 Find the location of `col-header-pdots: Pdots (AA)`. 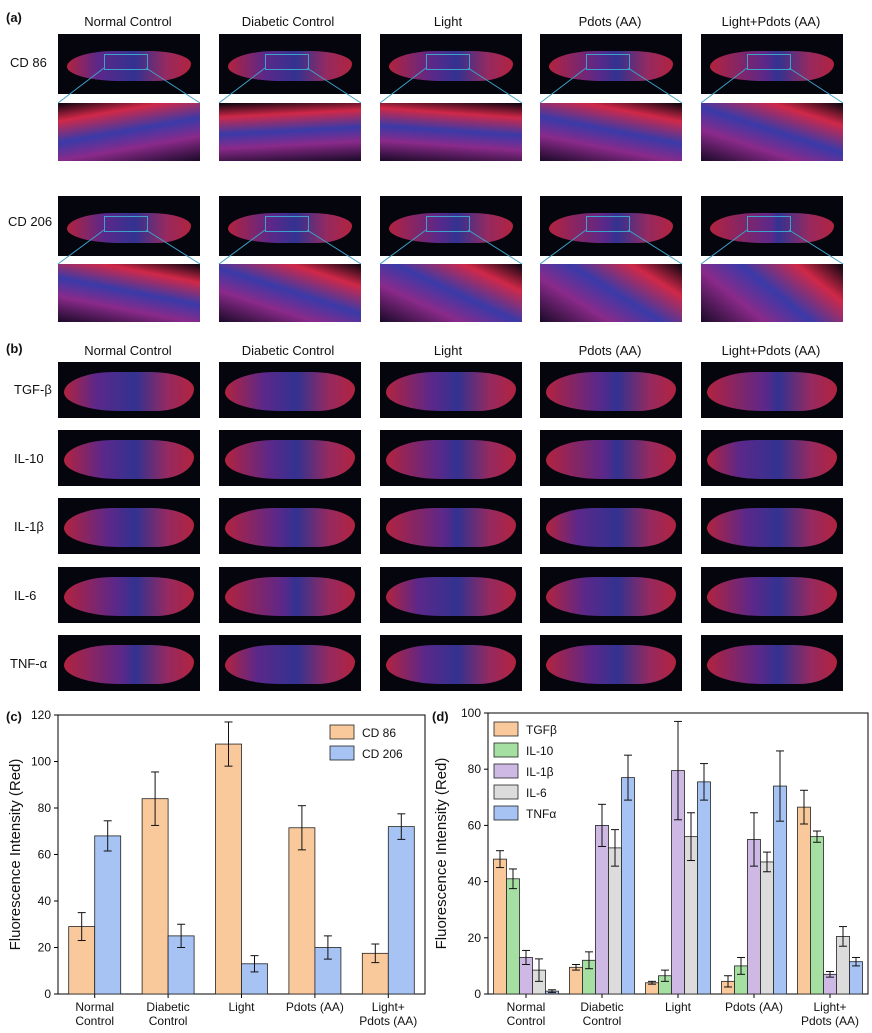

col-header-pdots: Pdots (AA) is located at coordinates (610, 21).